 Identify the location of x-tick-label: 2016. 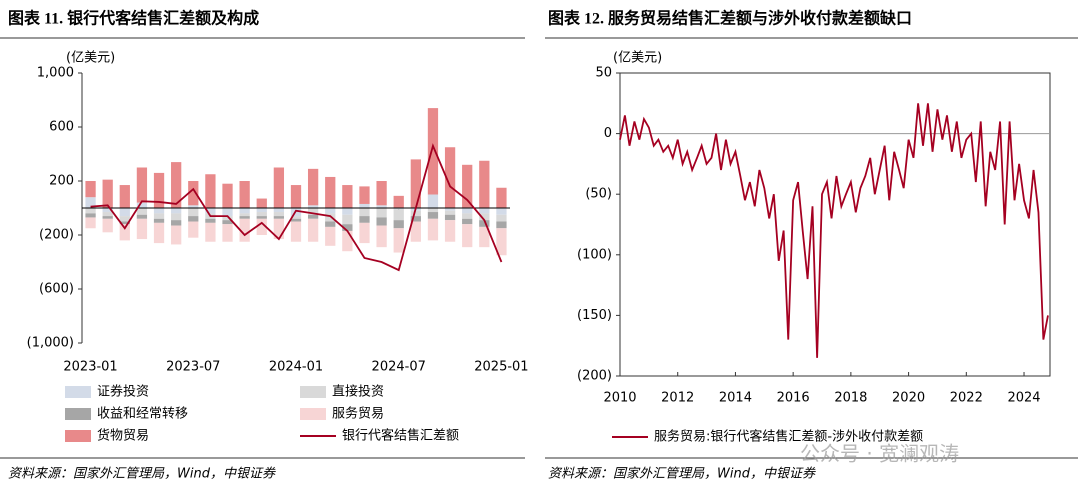
(793, 398).